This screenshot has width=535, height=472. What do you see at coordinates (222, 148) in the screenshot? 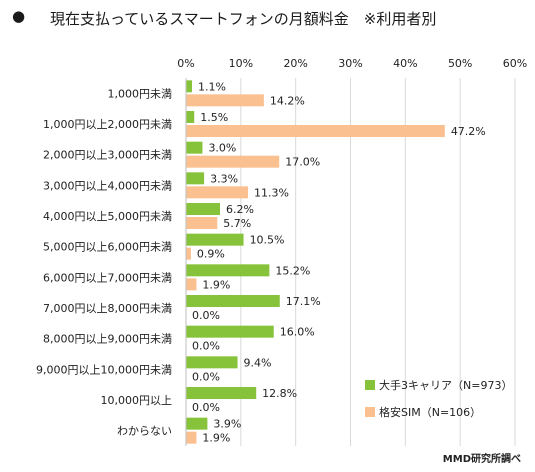
I see `value-label: 3.0%` at bounding box center [222, 148].